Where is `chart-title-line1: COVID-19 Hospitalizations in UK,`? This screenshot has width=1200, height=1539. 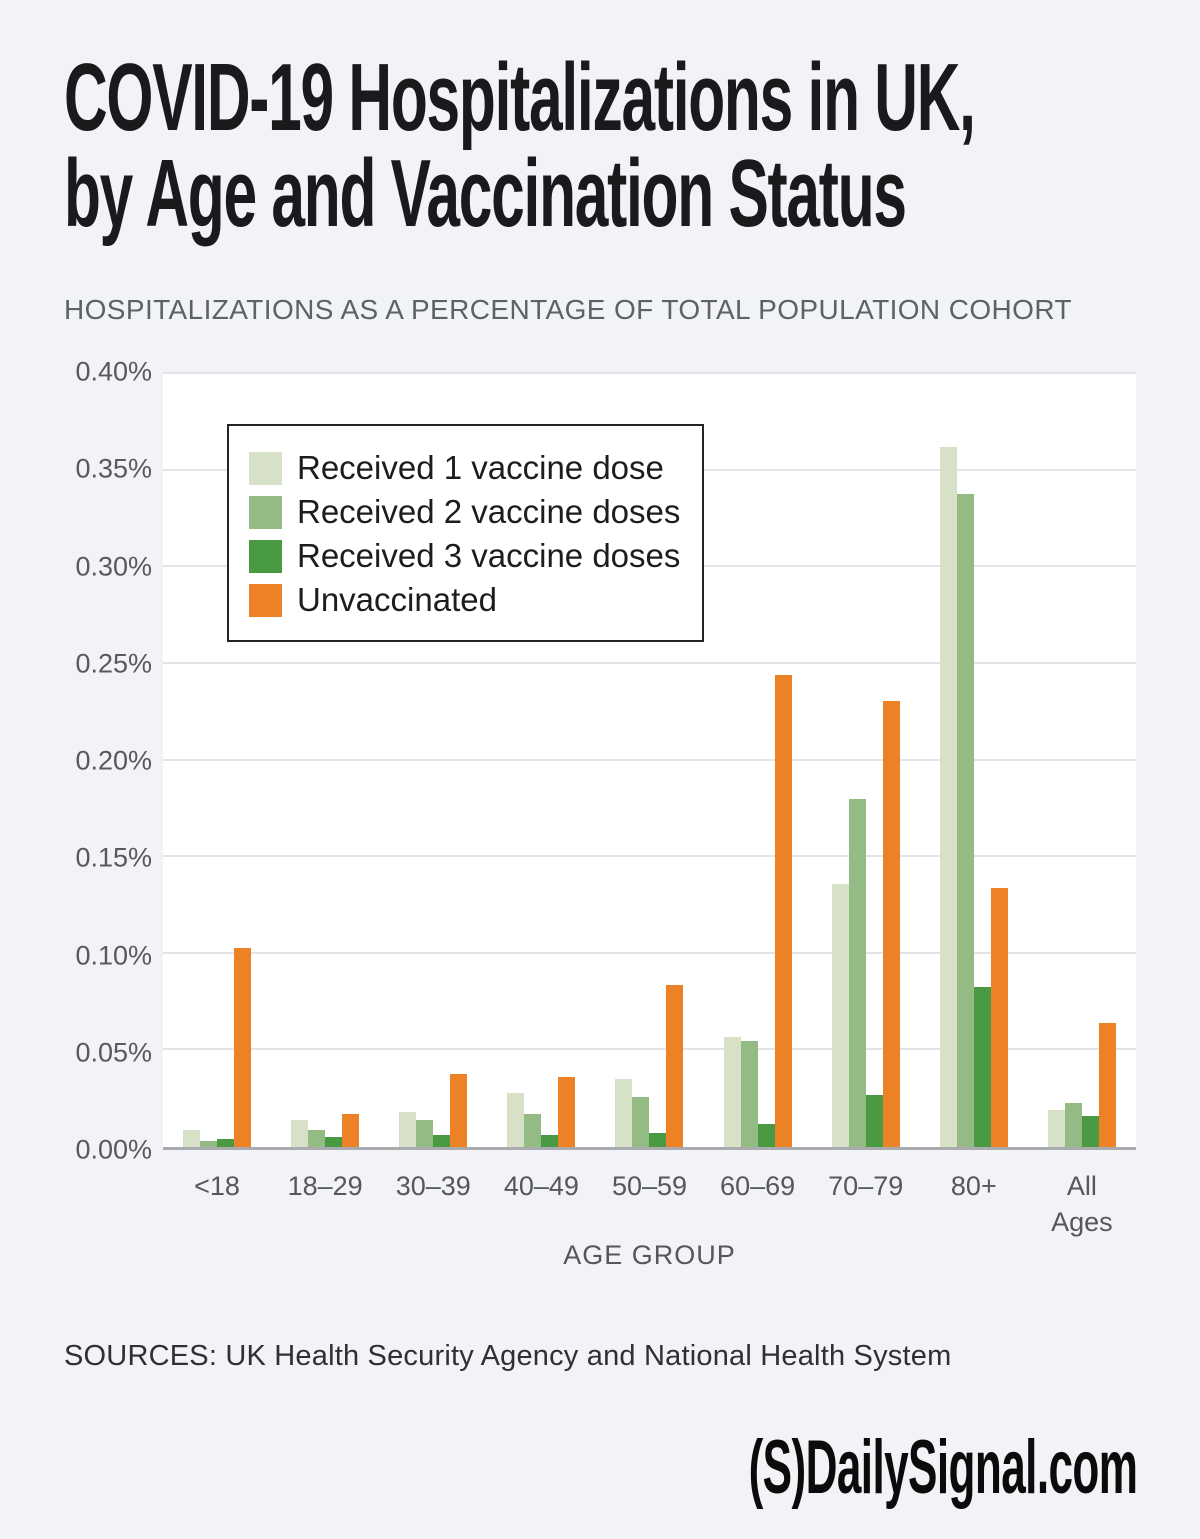
chart-title-line1: COVID-19 Hospitalizations in UK, is located at coordinates (520, 97).